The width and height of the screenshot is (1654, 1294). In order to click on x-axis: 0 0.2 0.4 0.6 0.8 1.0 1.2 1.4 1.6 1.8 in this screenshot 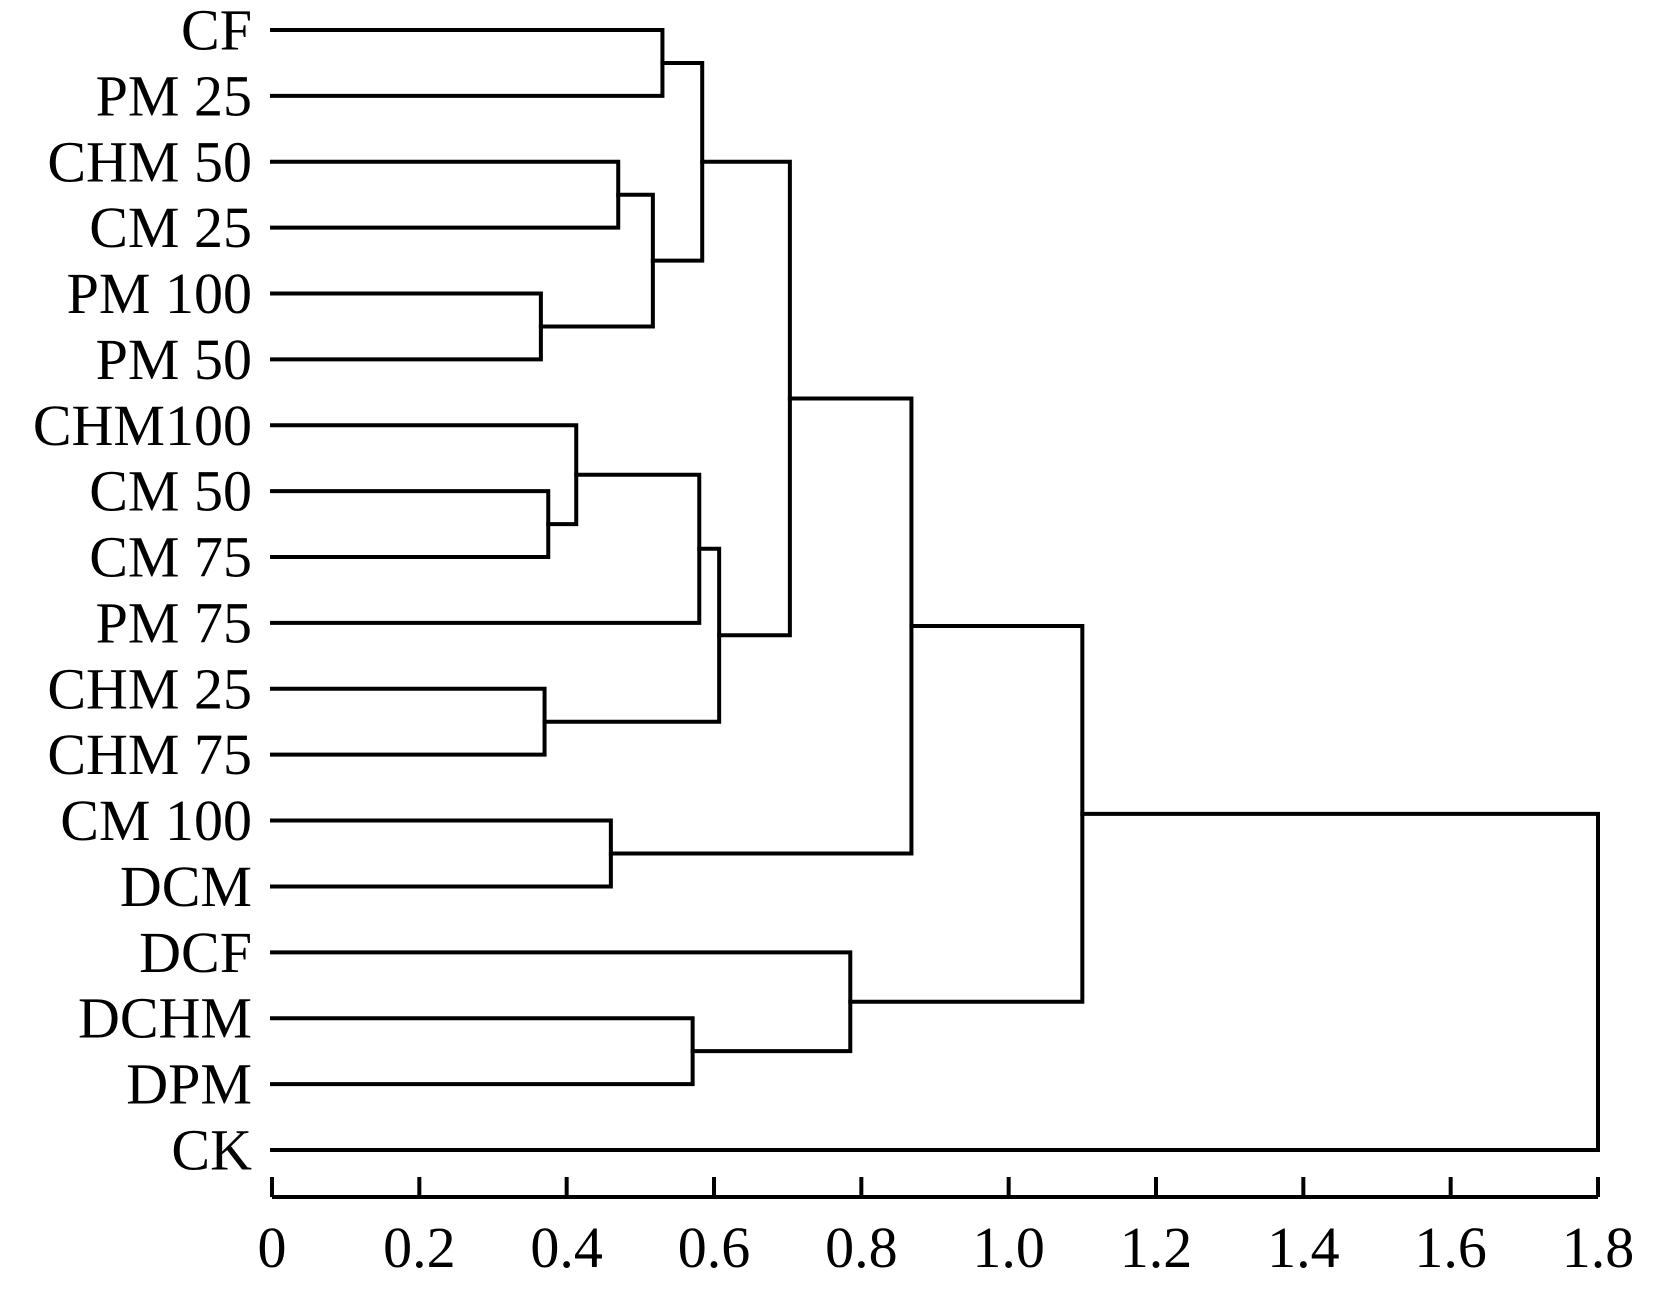, I will do `click(946, 1228)`.